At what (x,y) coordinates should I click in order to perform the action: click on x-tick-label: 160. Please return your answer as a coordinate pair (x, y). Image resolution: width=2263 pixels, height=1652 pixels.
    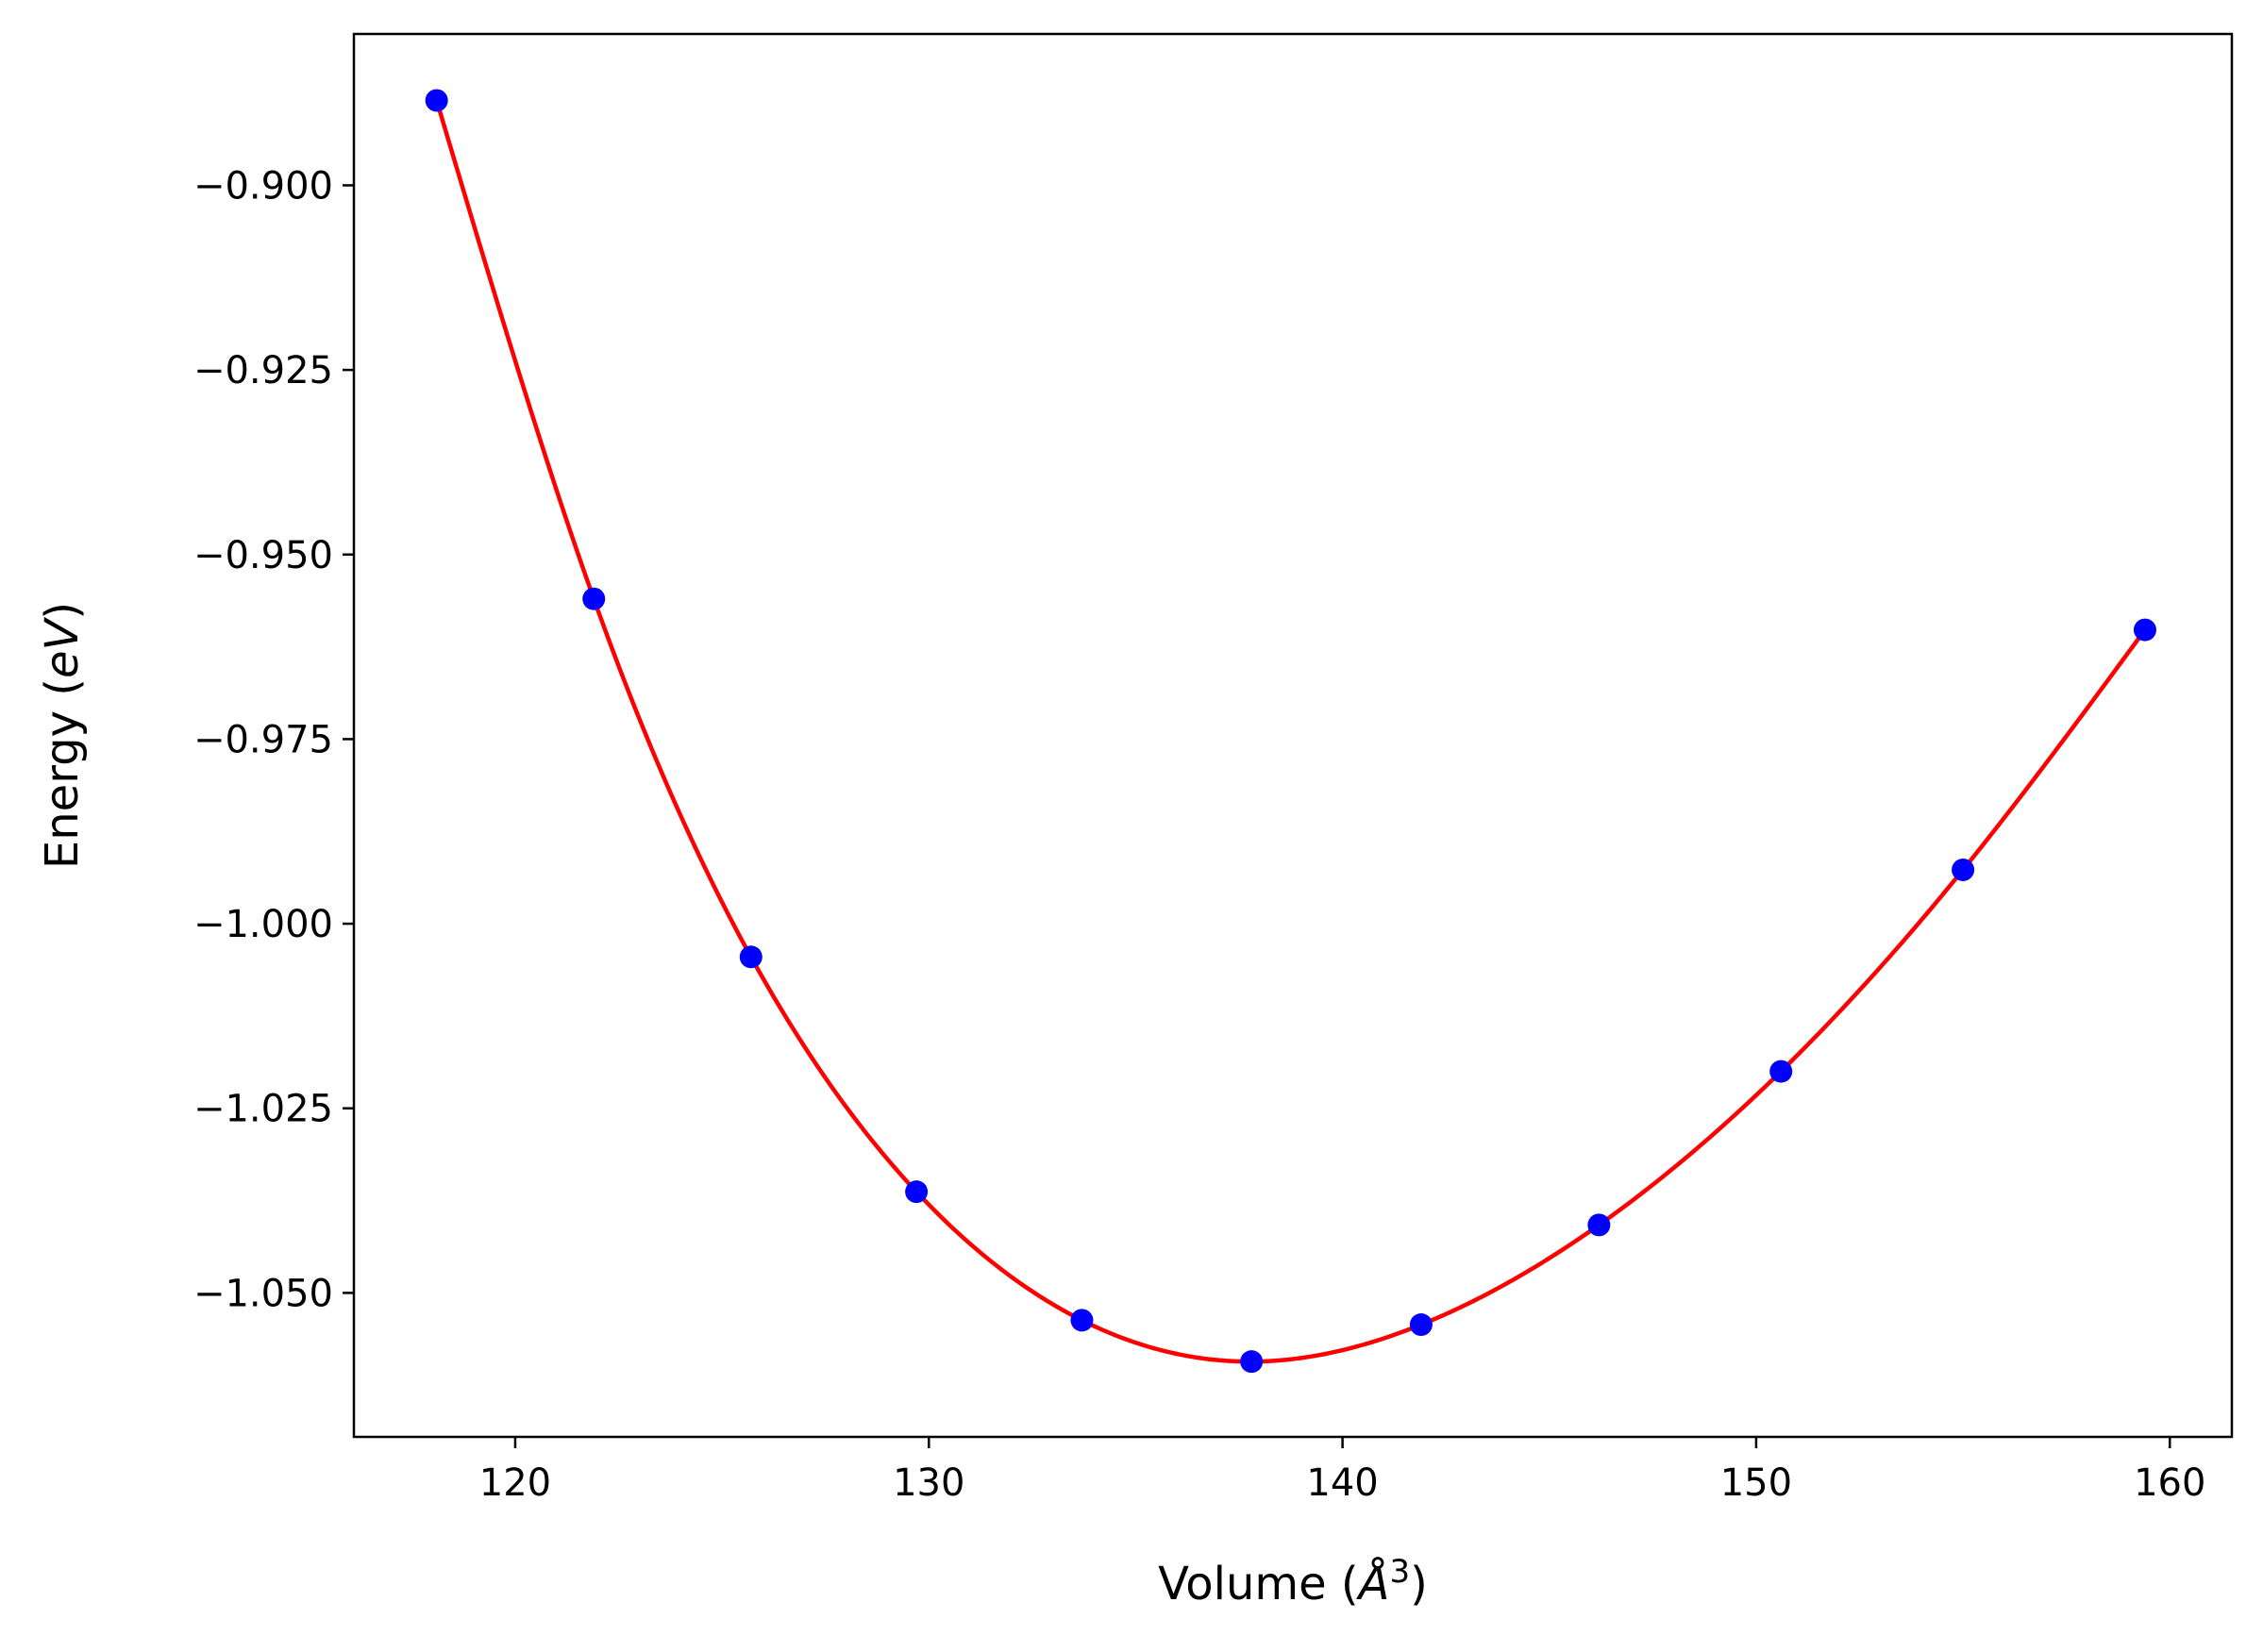
    Looking at the image, I should click on (2169, 1483).